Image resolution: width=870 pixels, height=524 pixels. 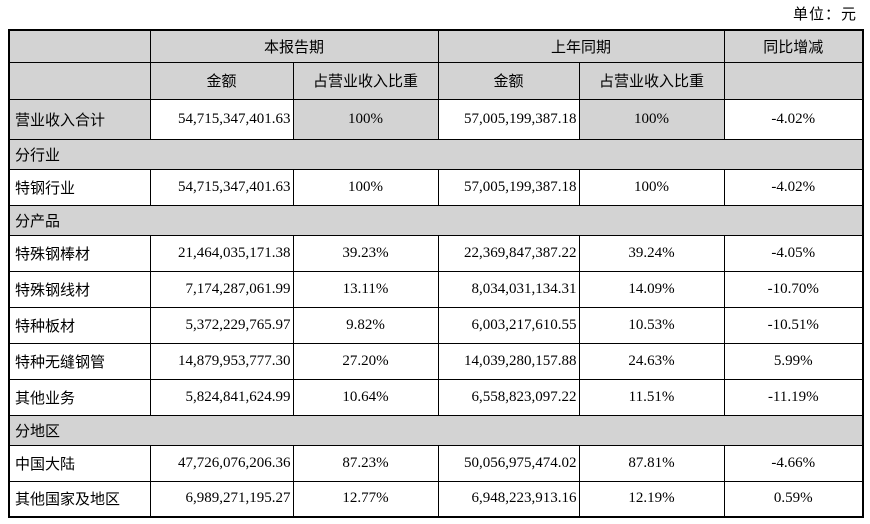 I want to click on section-header-row: 分行业, so click(x=436, y=154).